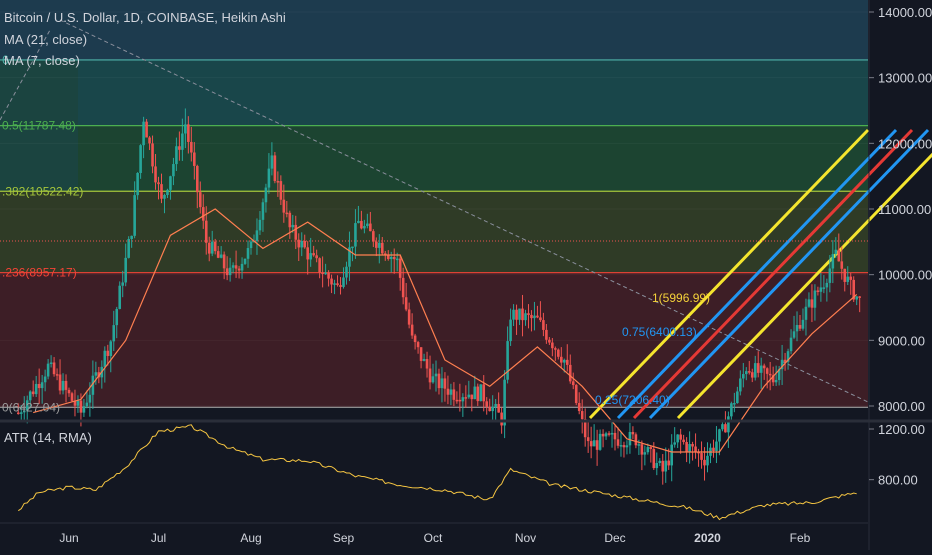 The width and height of the screenshot is (932, 555). What do you see at coordinates (681, 298) in the screenshot?
I see `channel-label: 1(5996.99)` at bounding box center [681, 298].